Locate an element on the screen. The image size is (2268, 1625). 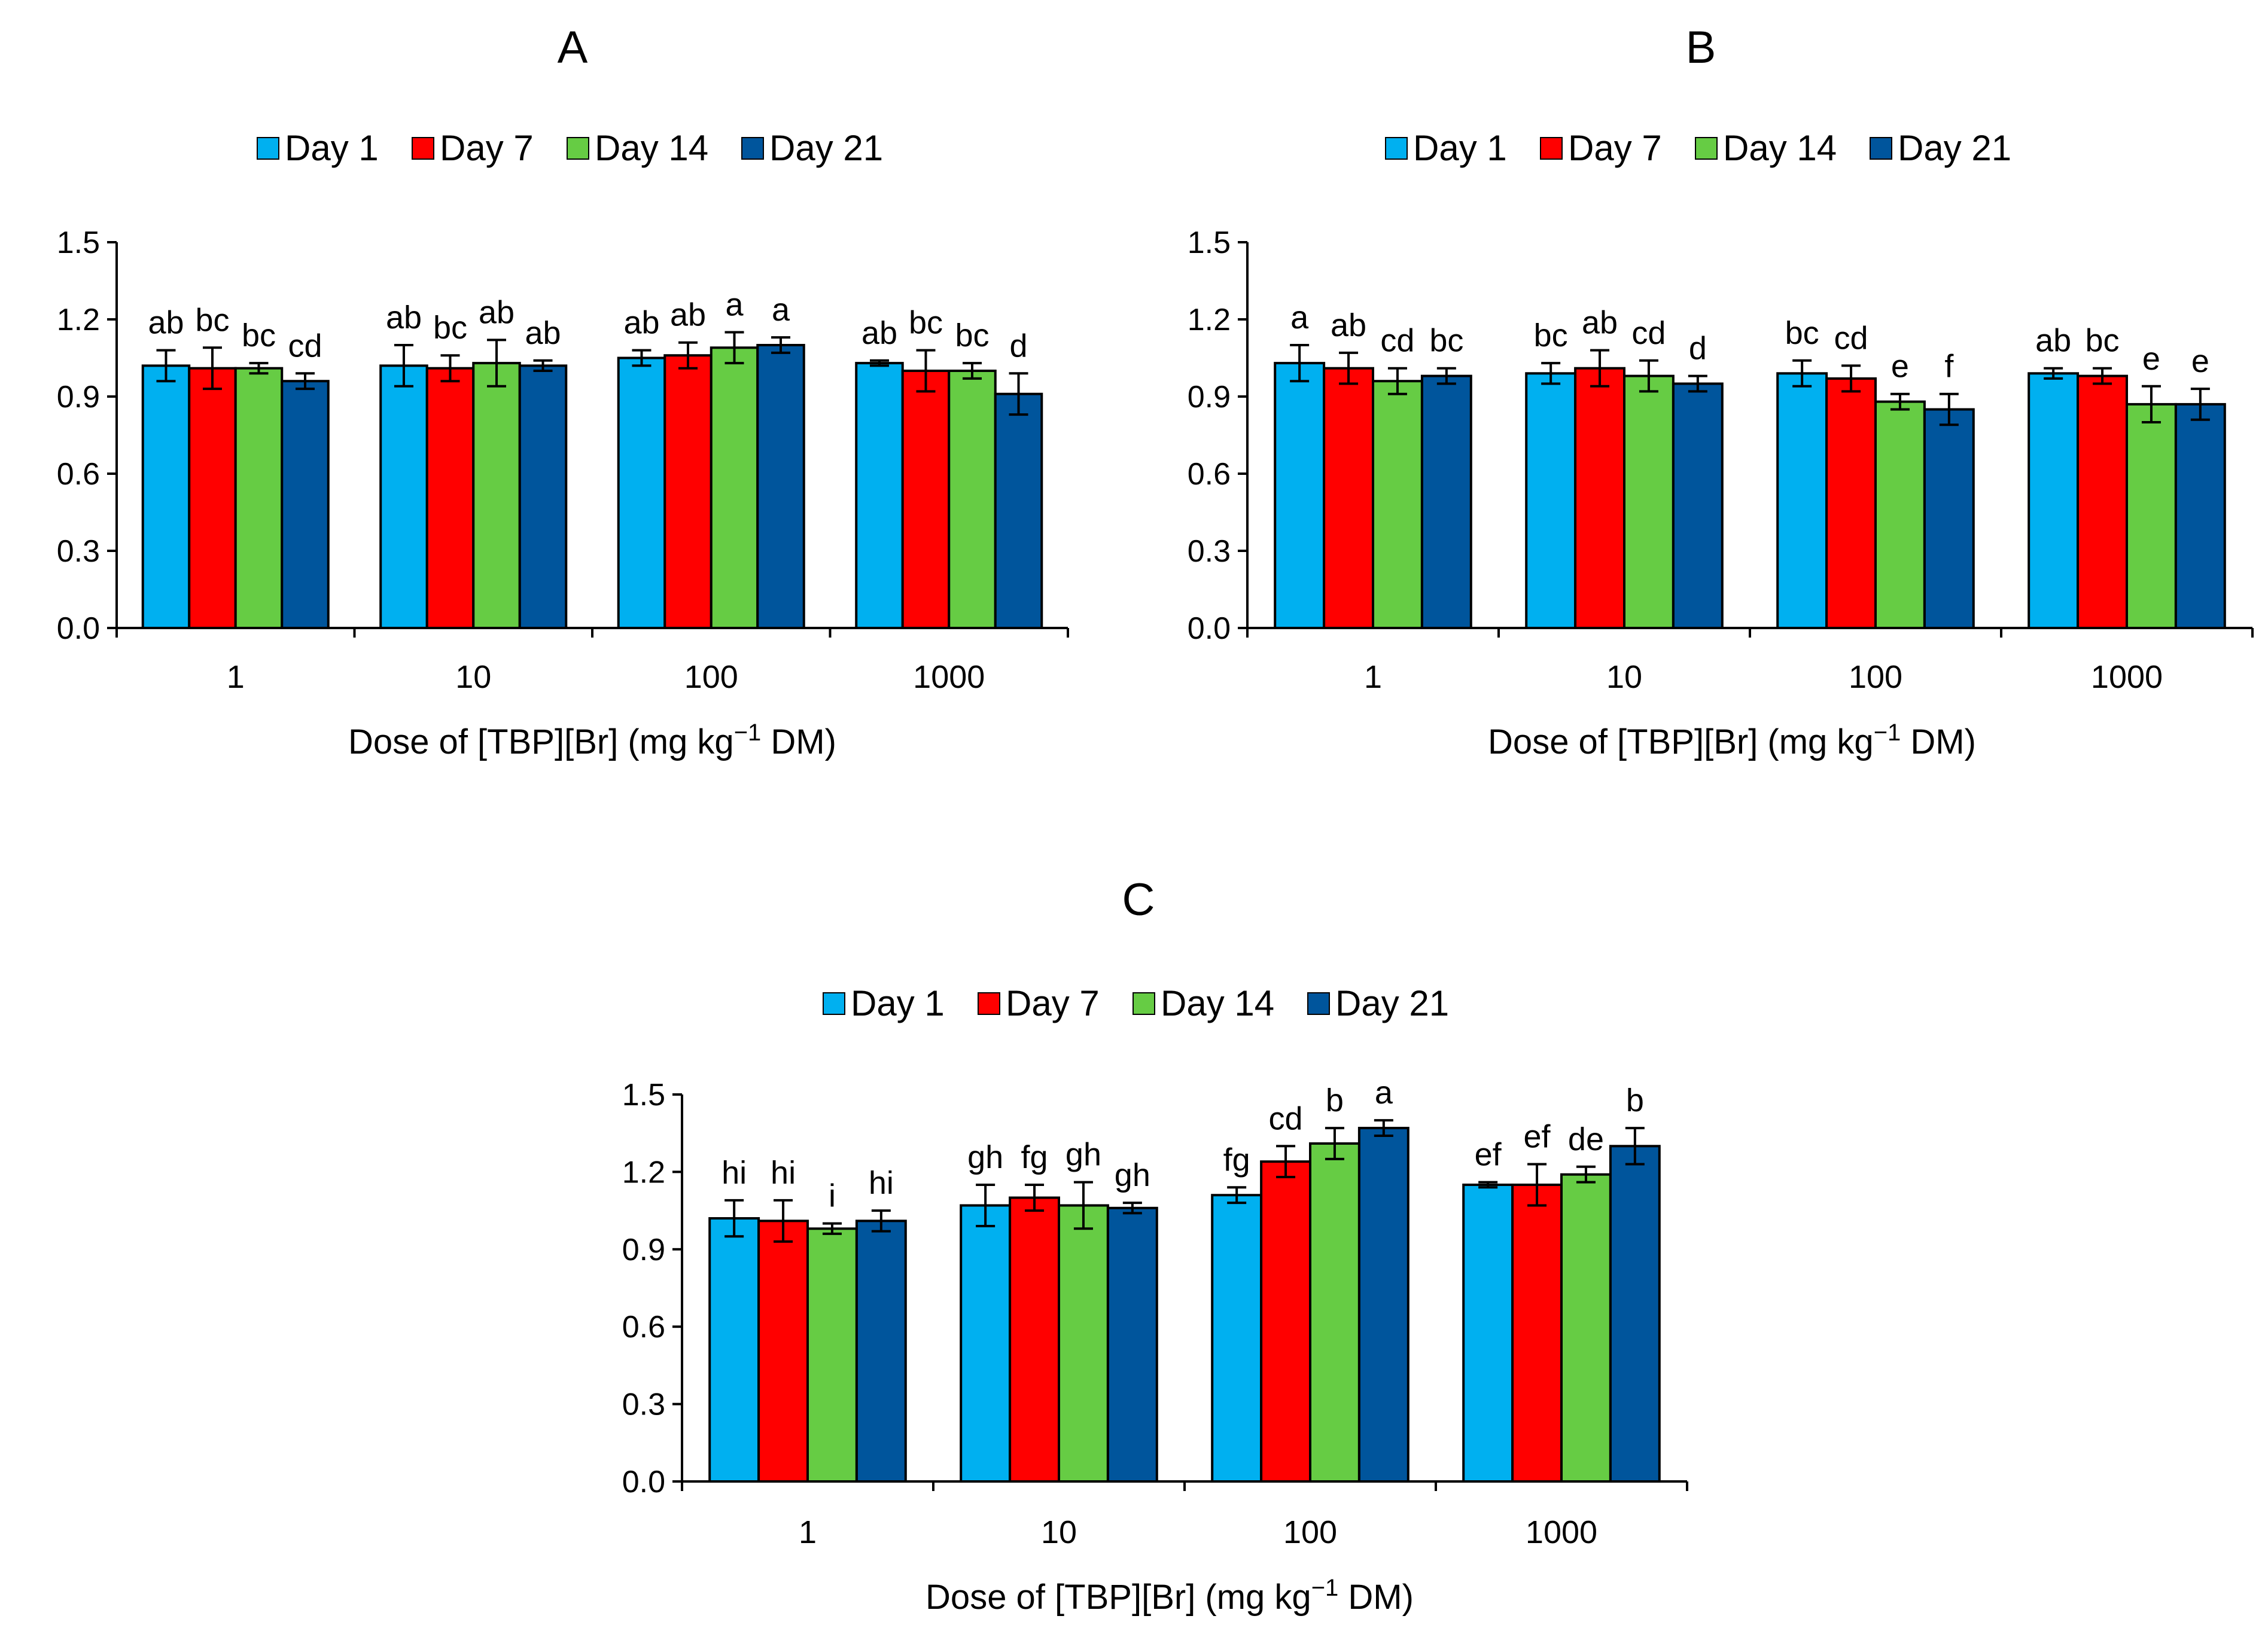
significance-label: hi is located at coordinates (881, 1183).